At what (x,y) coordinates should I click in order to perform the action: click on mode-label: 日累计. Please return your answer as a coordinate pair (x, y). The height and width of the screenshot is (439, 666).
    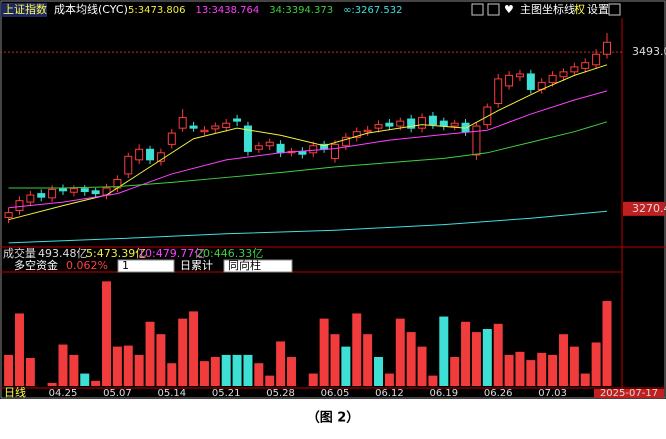
    Looking at the image, I should click on (196, 265).